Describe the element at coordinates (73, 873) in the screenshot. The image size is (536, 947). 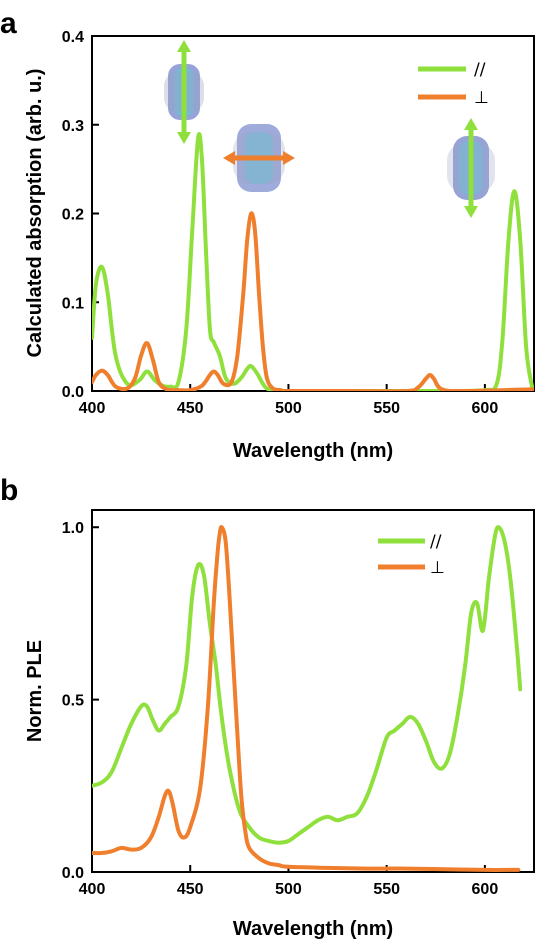
I see `panel-b-ytick-label: 0.0` at that location.